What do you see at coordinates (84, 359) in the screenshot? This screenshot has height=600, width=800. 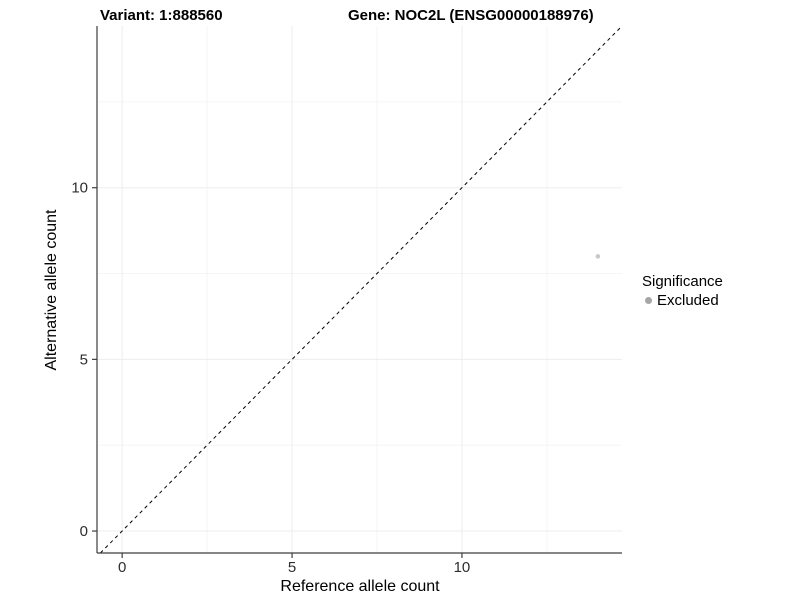 I see `y-tick-label: 5` at bounding box center [84, 359].